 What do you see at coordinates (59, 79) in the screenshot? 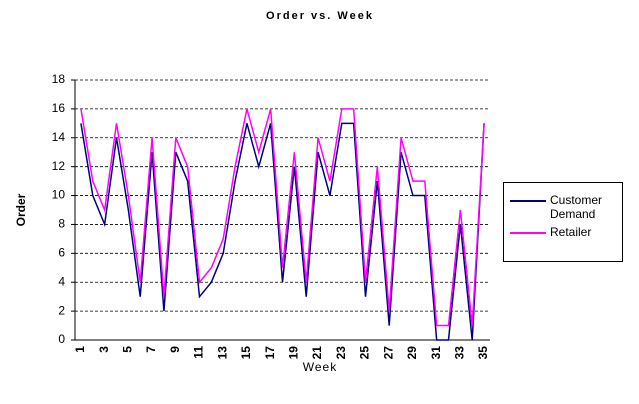
I see `y-tick-label: 18` at bounding box center [59, 79].